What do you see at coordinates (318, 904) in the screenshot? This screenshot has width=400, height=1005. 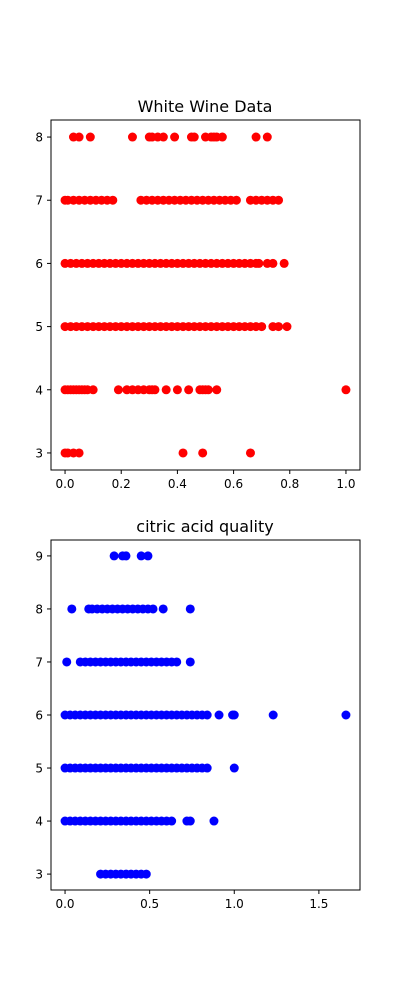 I see `x-tick-label: 1.5` at bounding box center [318, 904].